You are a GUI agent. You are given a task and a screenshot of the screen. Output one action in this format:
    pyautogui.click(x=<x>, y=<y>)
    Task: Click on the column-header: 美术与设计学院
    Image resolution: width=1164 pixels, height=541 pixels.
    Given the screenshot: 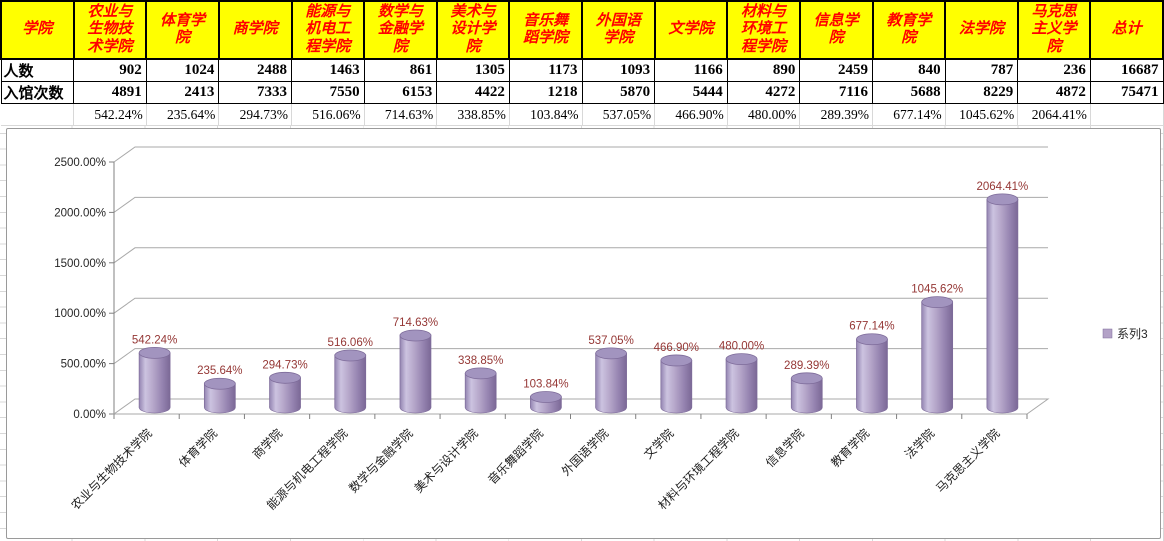 What is the action you would take?
    pyautogui.click(x=473, y=30)
    